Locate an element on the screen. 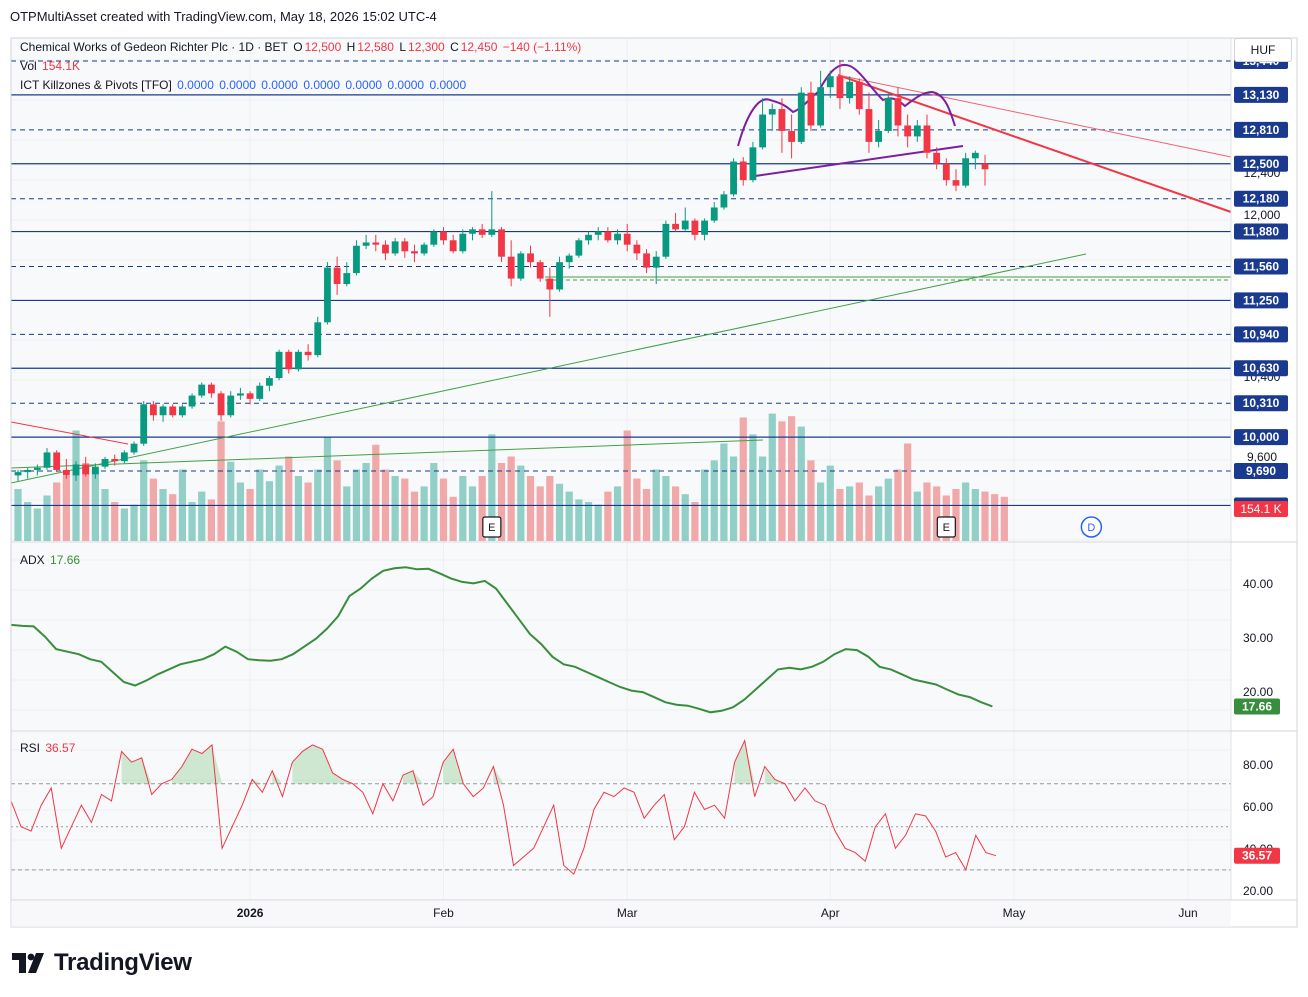 This screenshot has width=1308, height=997. dividend-marker-label: D is located at coordinates (1091, 528).